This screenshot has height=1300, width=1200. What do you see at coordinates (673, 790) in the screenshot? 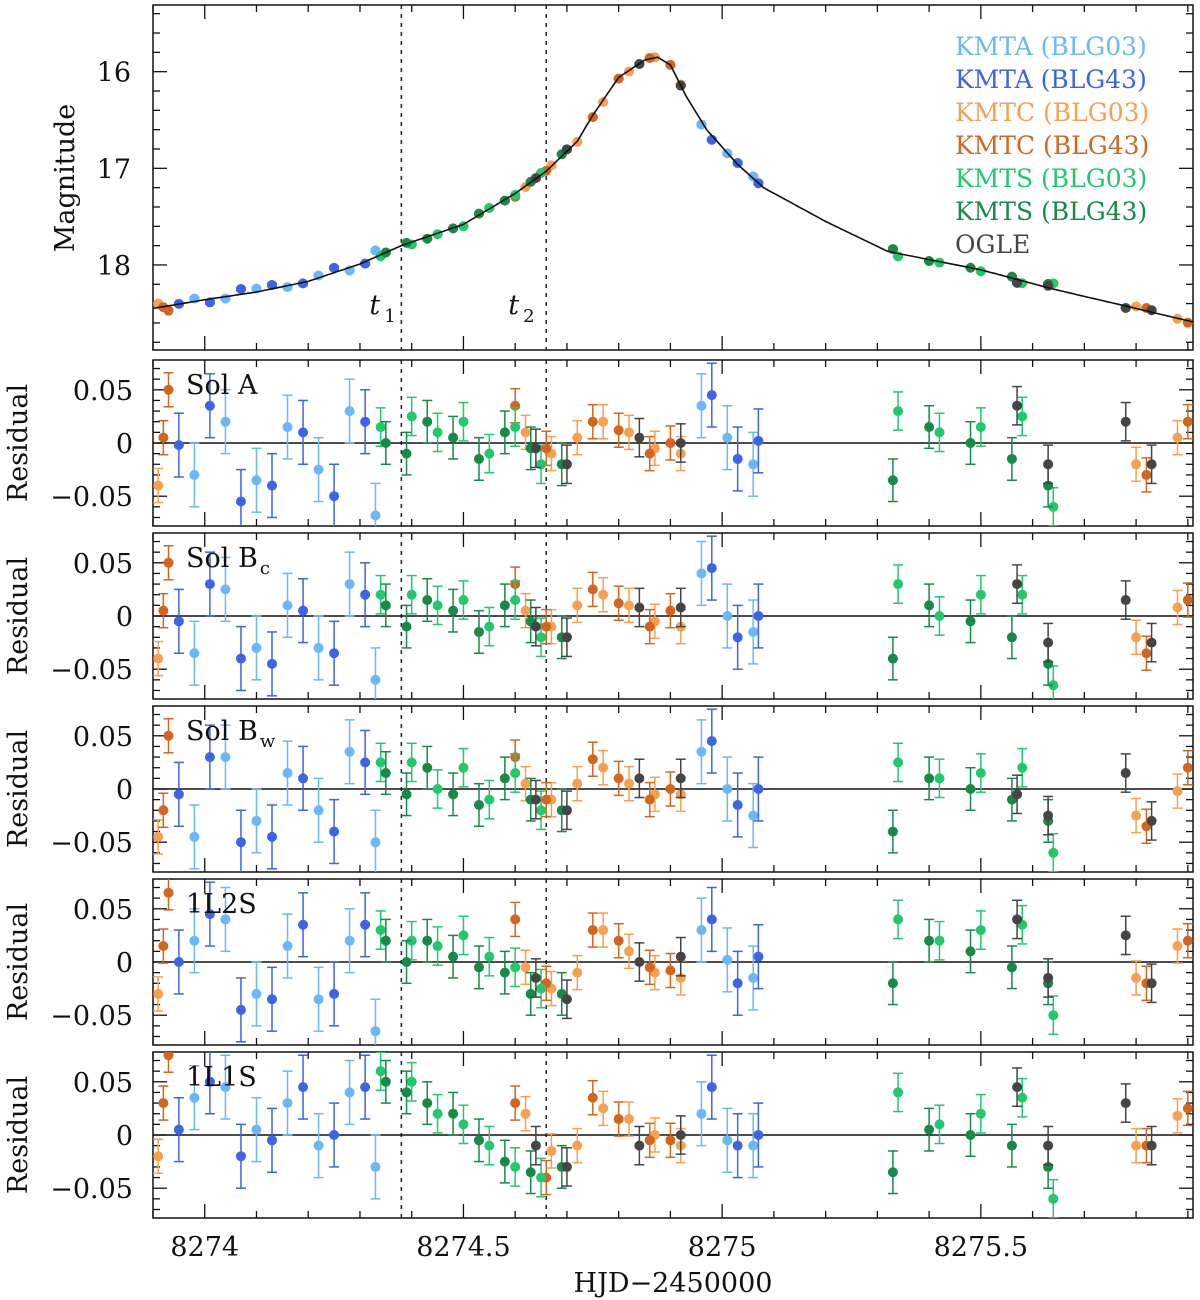
I see `residual-data` at bounding box center [673, 790].